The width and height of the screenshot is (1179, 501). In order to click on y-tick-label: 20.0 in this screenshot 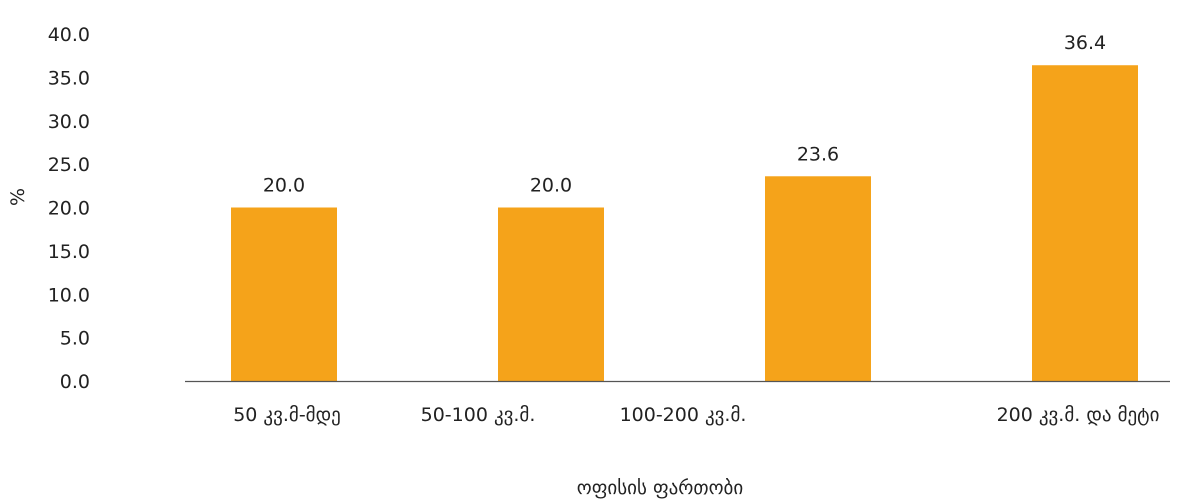, I will do `click(69, 209)`.